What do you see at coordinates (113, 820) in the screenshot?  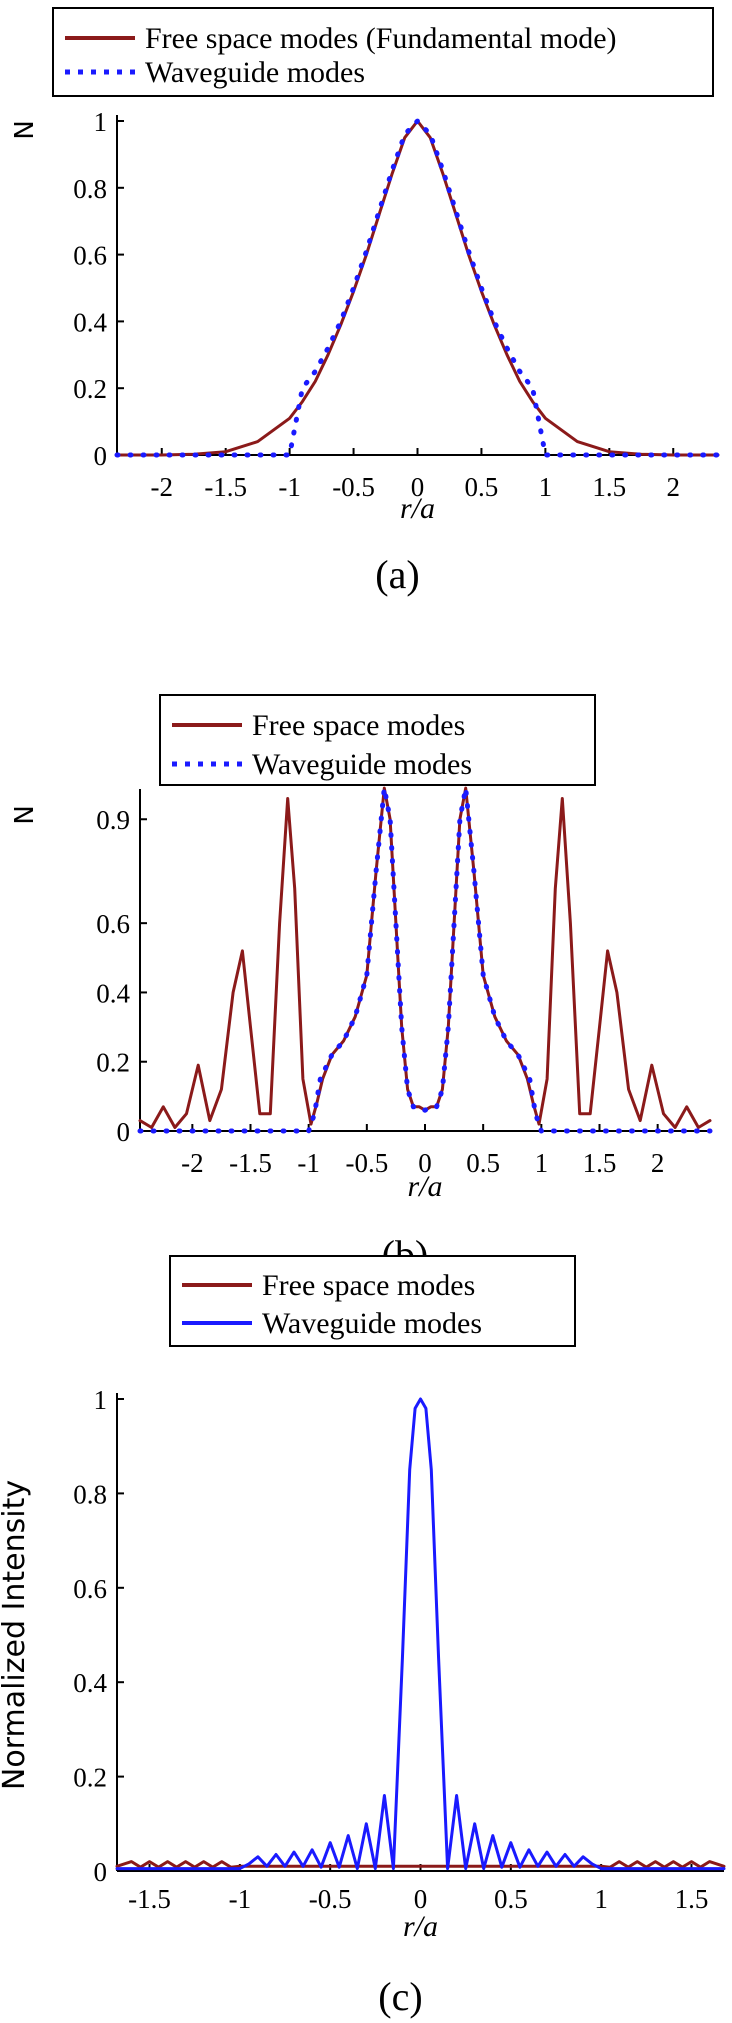 I see `y-tick-label: 0.9` at bounding box center [113, 820].